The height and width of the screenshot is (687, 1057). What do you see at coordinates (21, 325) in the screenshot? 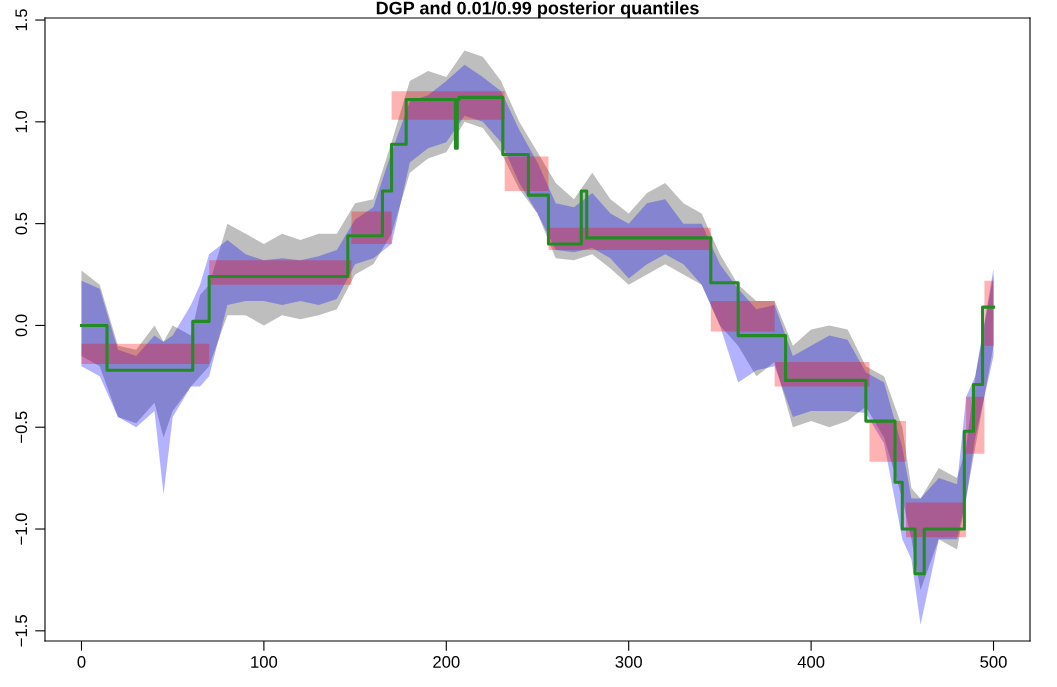
I see `y-tick-label: 0.0` at bounding box center [21, 325].